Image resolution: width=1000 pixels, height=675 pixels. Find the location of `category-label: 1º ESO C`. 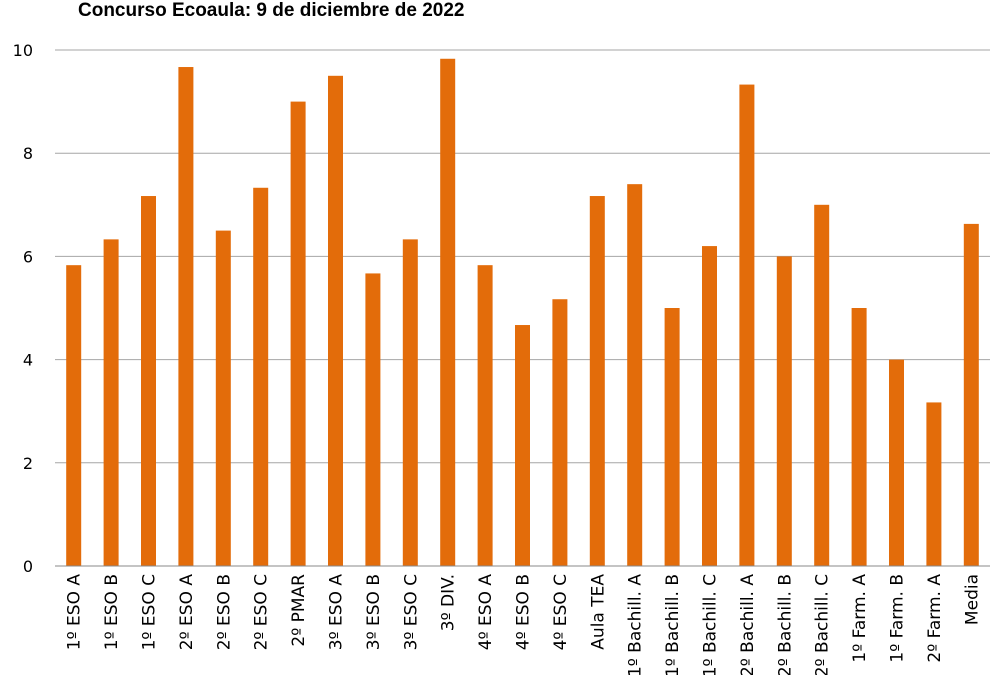

category-label: 1º ESO C is located at coordinates (150, 612).